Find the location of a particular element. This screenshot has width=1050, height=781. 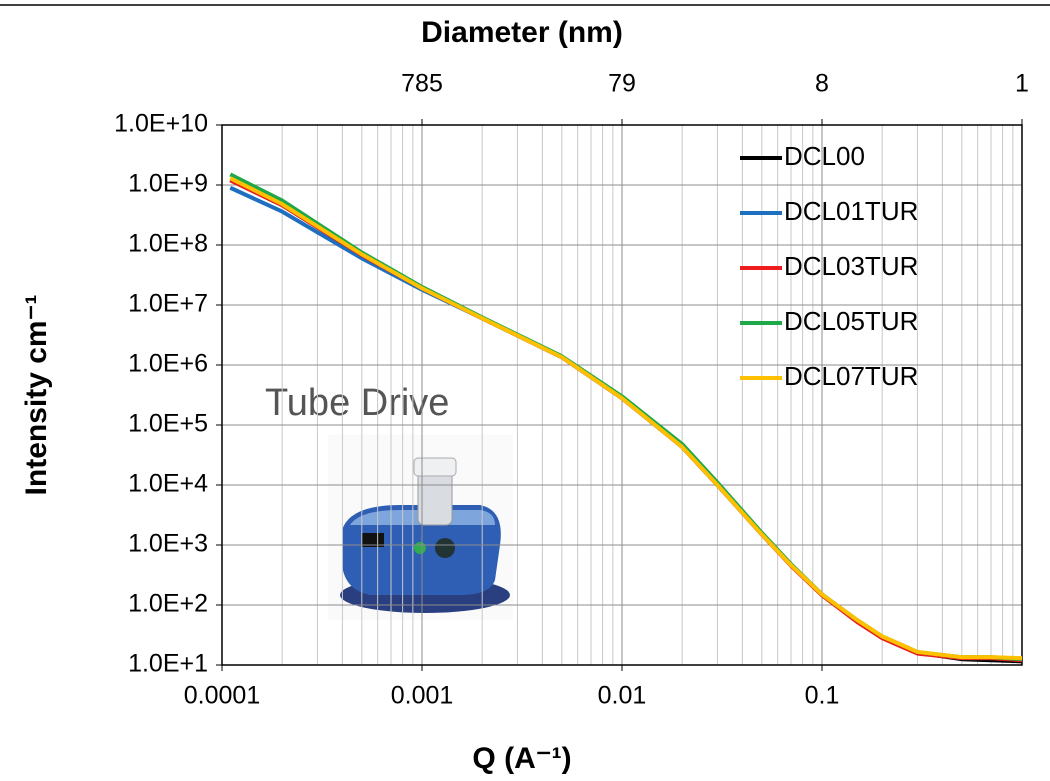

tube-cap is located at coordinates (435, 467).